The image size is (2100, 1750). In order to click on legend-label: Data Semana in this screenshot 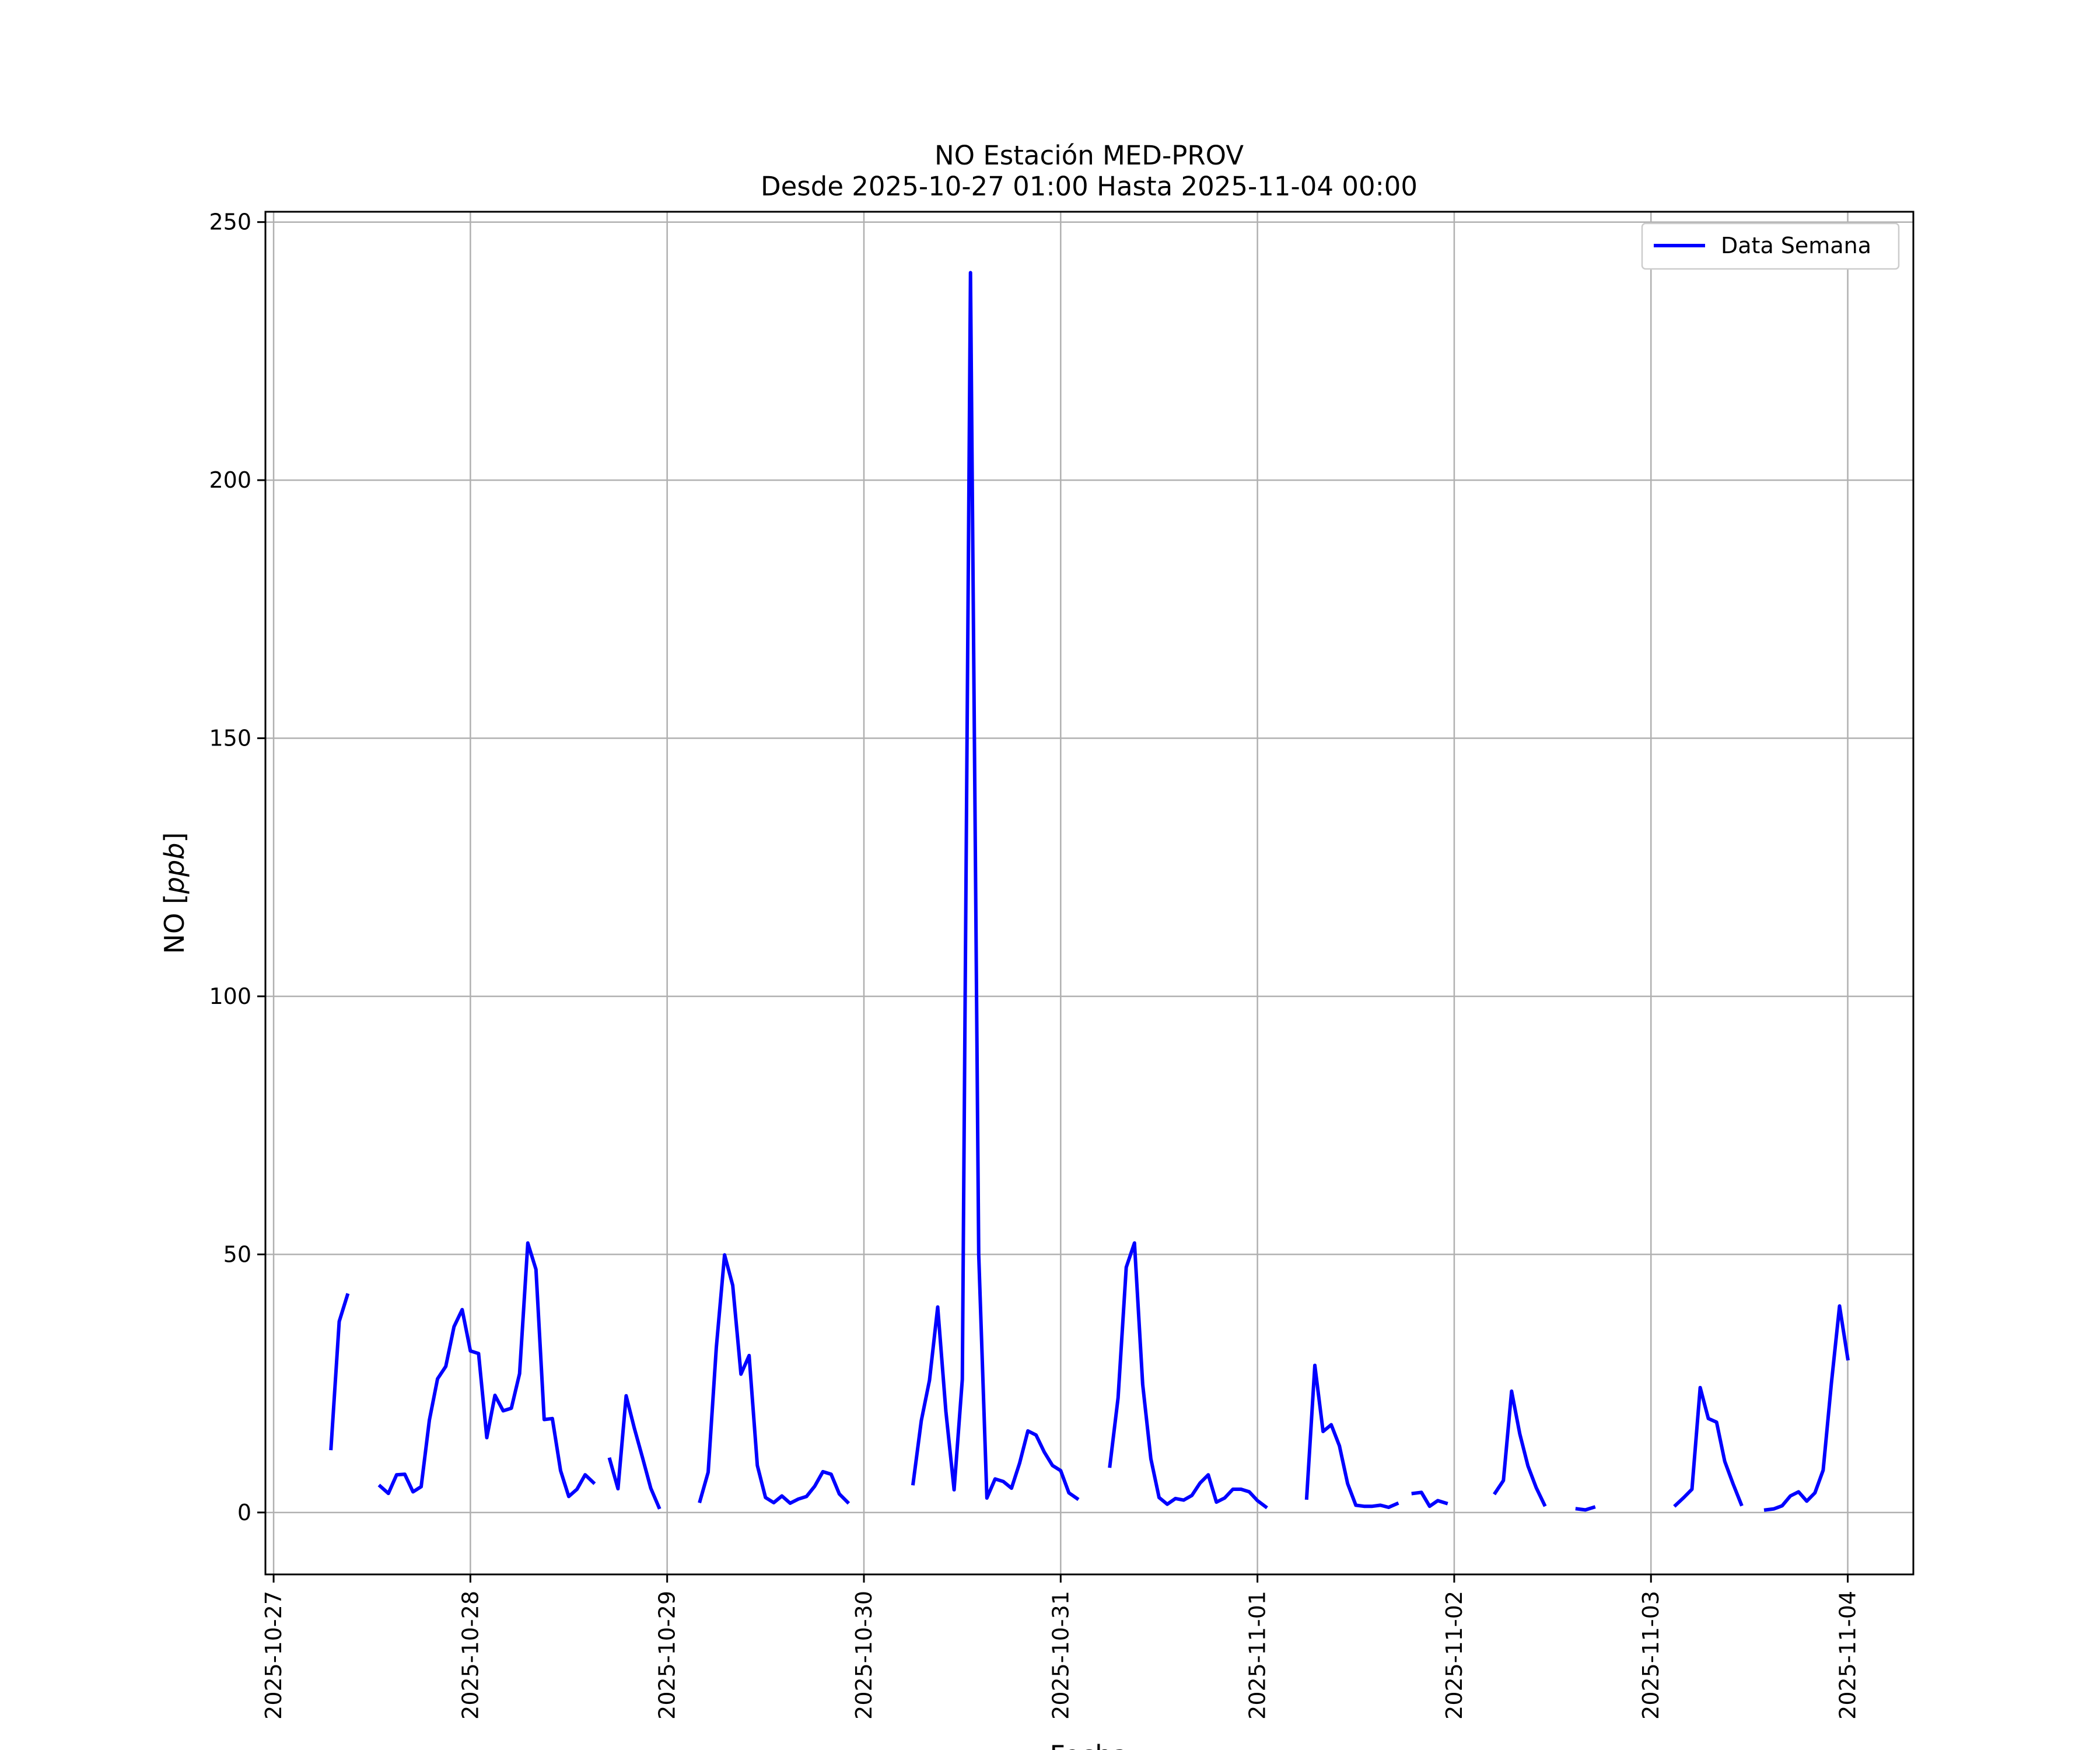, I will do `click(1796, 245)`.